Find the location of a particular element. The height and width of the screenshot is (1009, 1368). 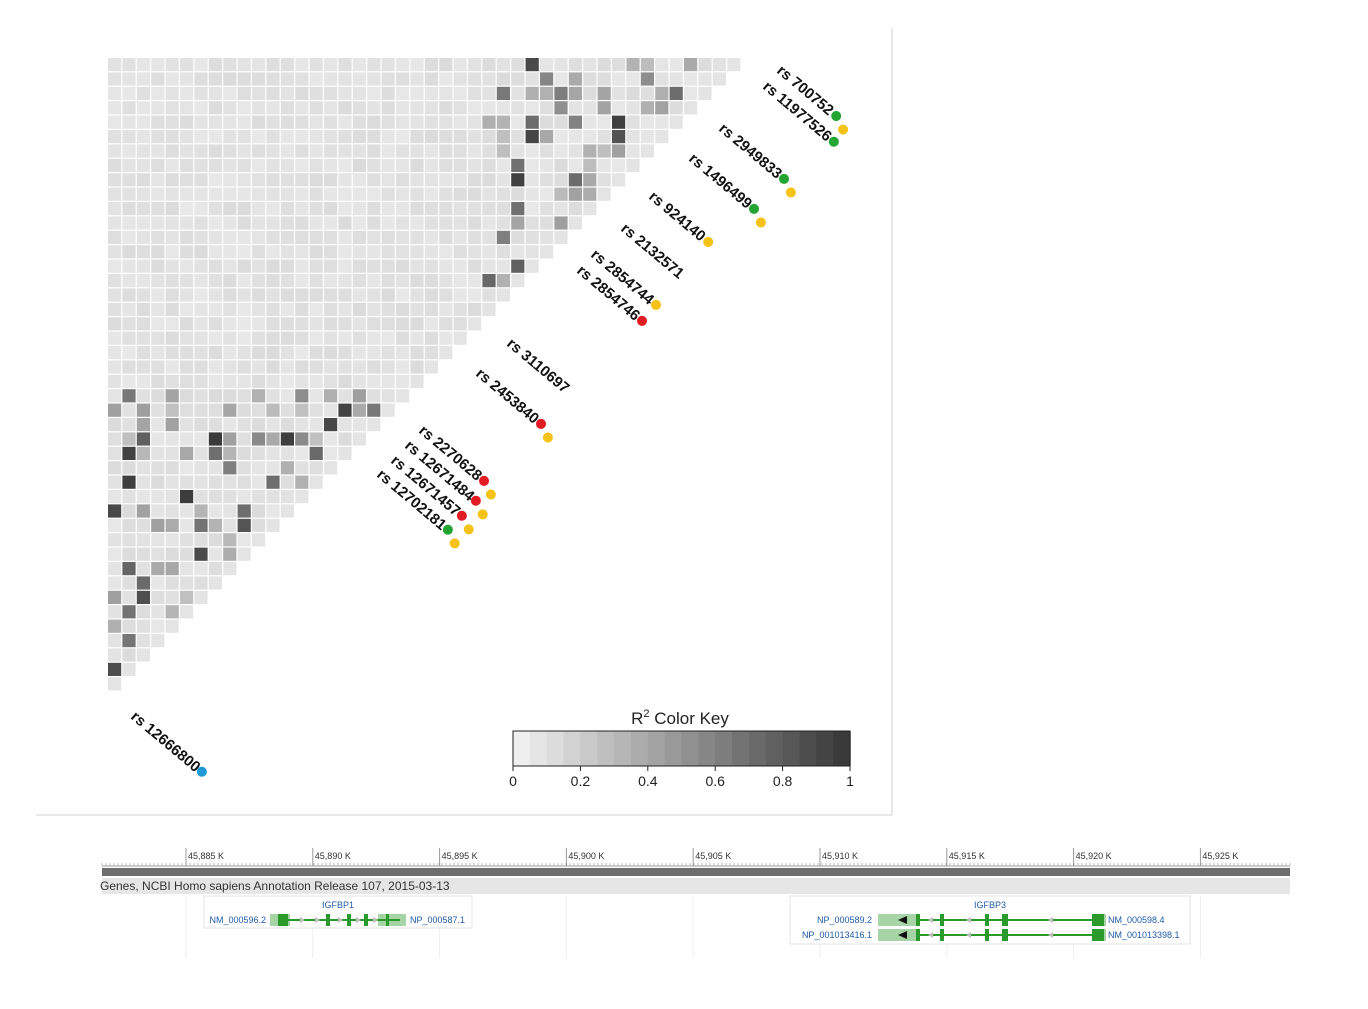

snp-marker-icon is located at coordinates (760, 222).